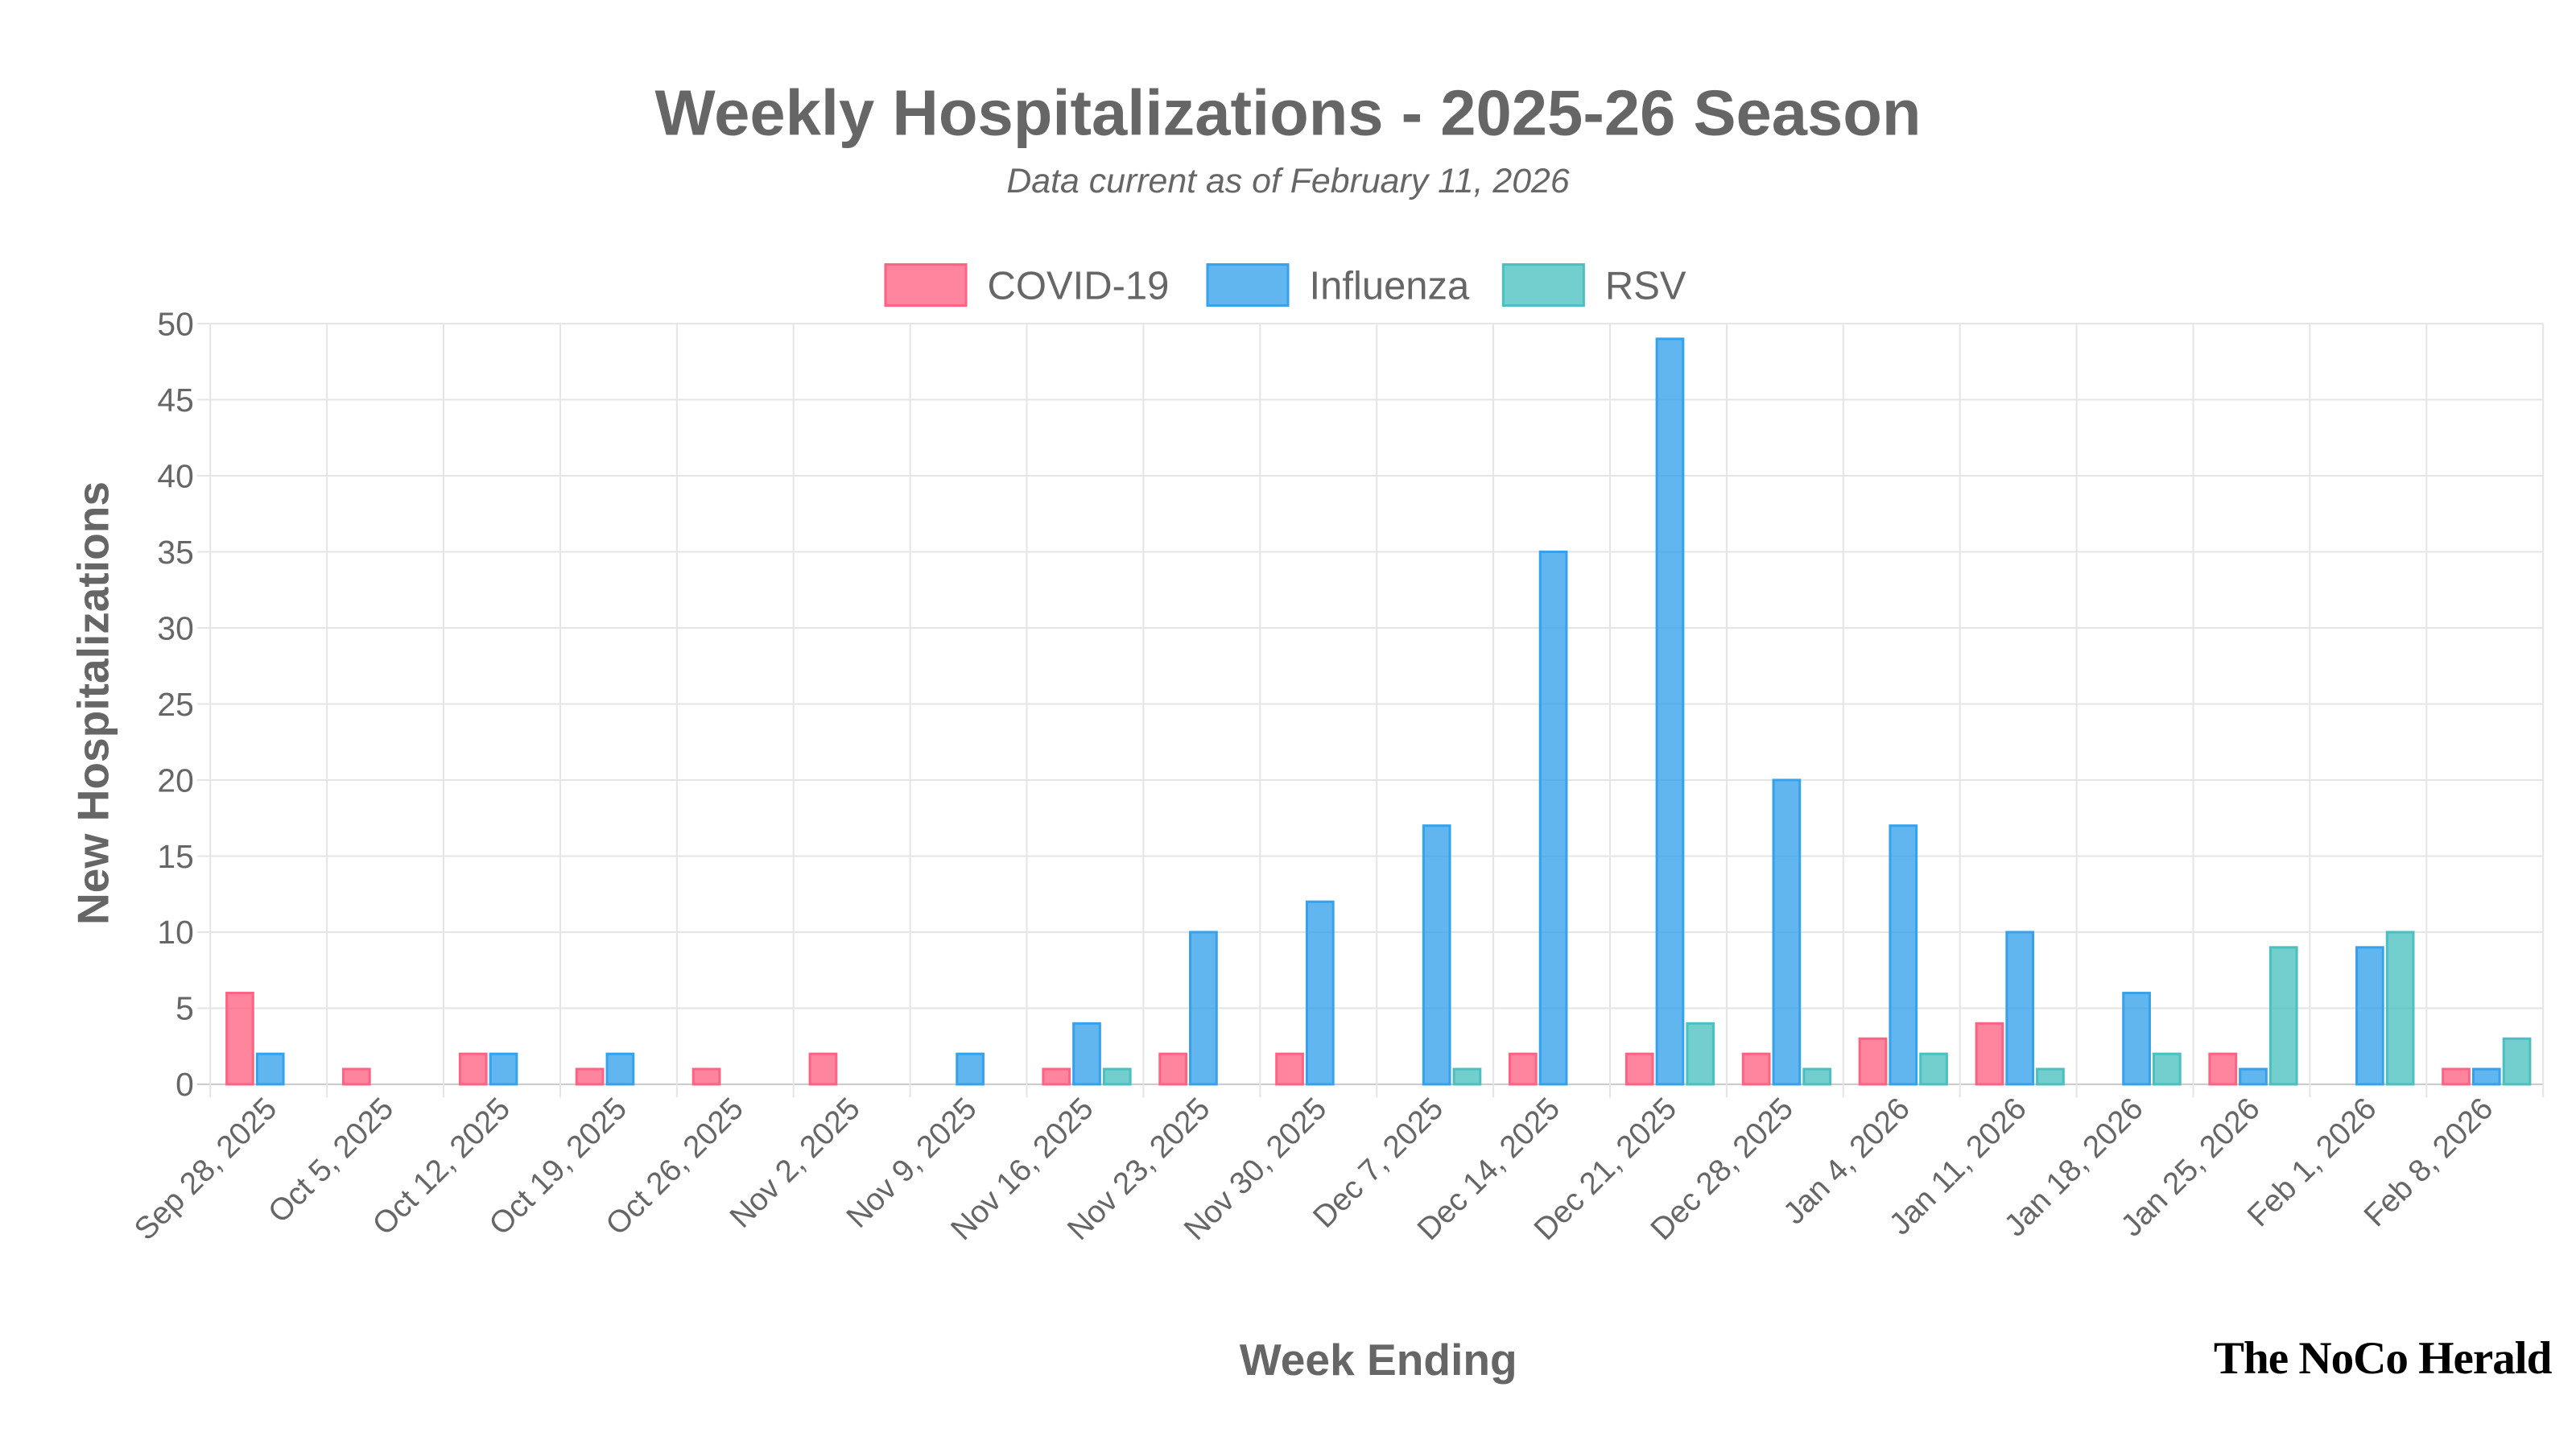 This screenshot has height=1449, width=2576. Describe the element at coordinates (184, 1008) in the screenshot. I see `y-tick-label: 5` at that location.